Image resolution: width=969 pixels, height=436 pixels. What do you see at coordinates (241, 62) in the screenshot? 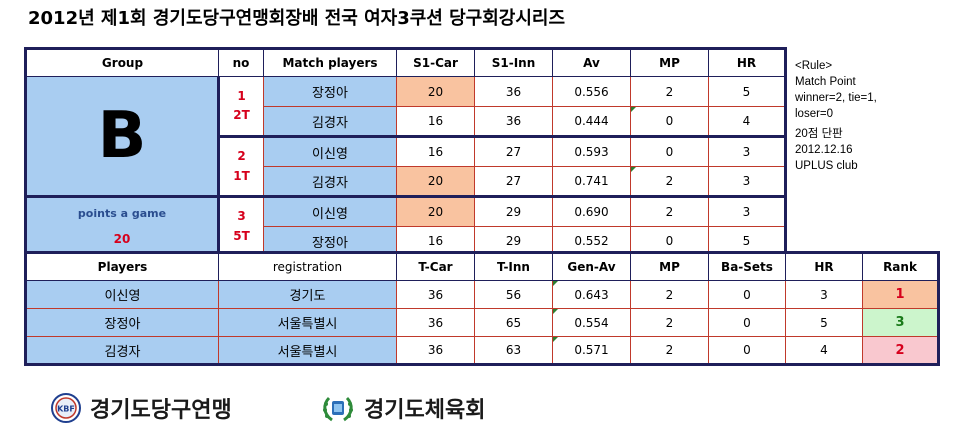
I see `header-no: no` at bounding box center [241, 62].